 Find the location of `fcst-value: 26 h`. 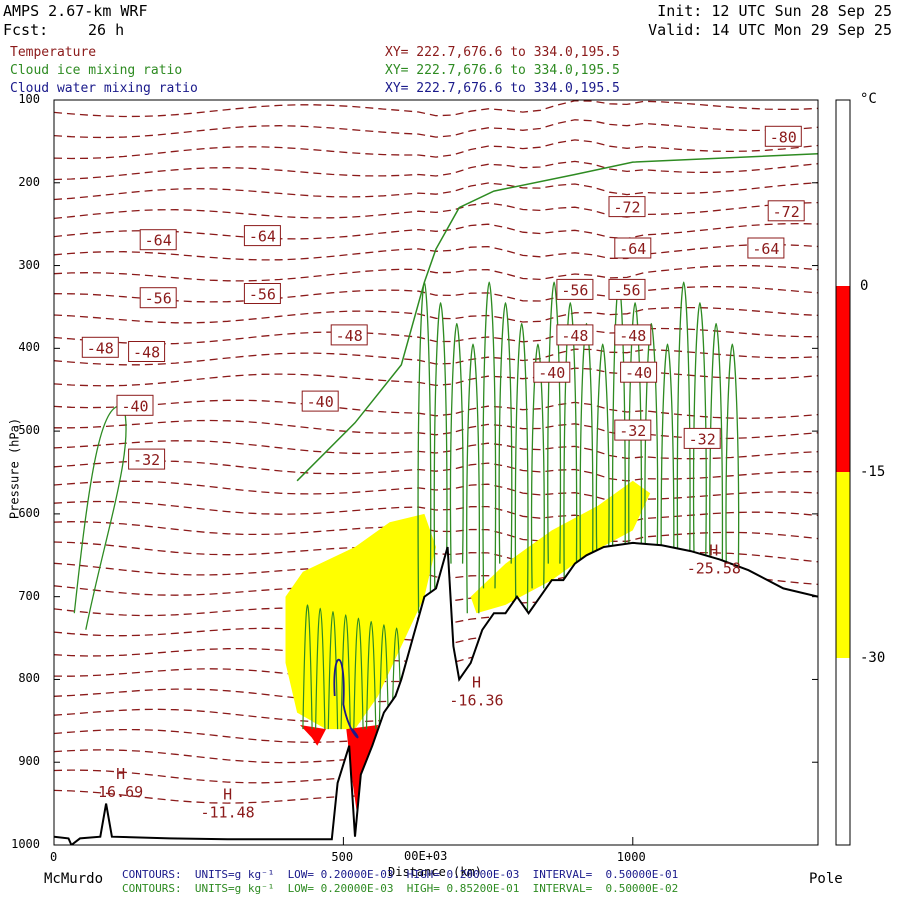

fcst-value: 26 h is located at coordinates (106, 30).